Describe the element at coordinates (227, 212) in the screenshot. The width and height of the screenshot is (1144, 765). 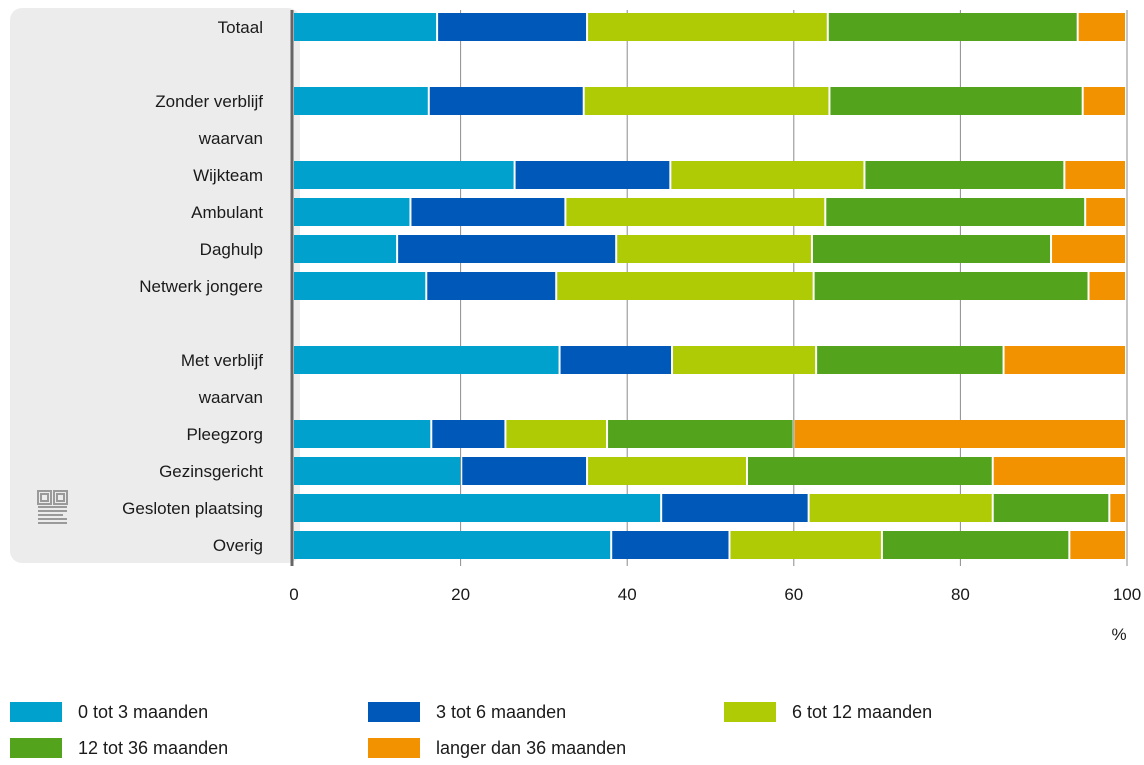
I see `category-label: Ambulant` at that location.